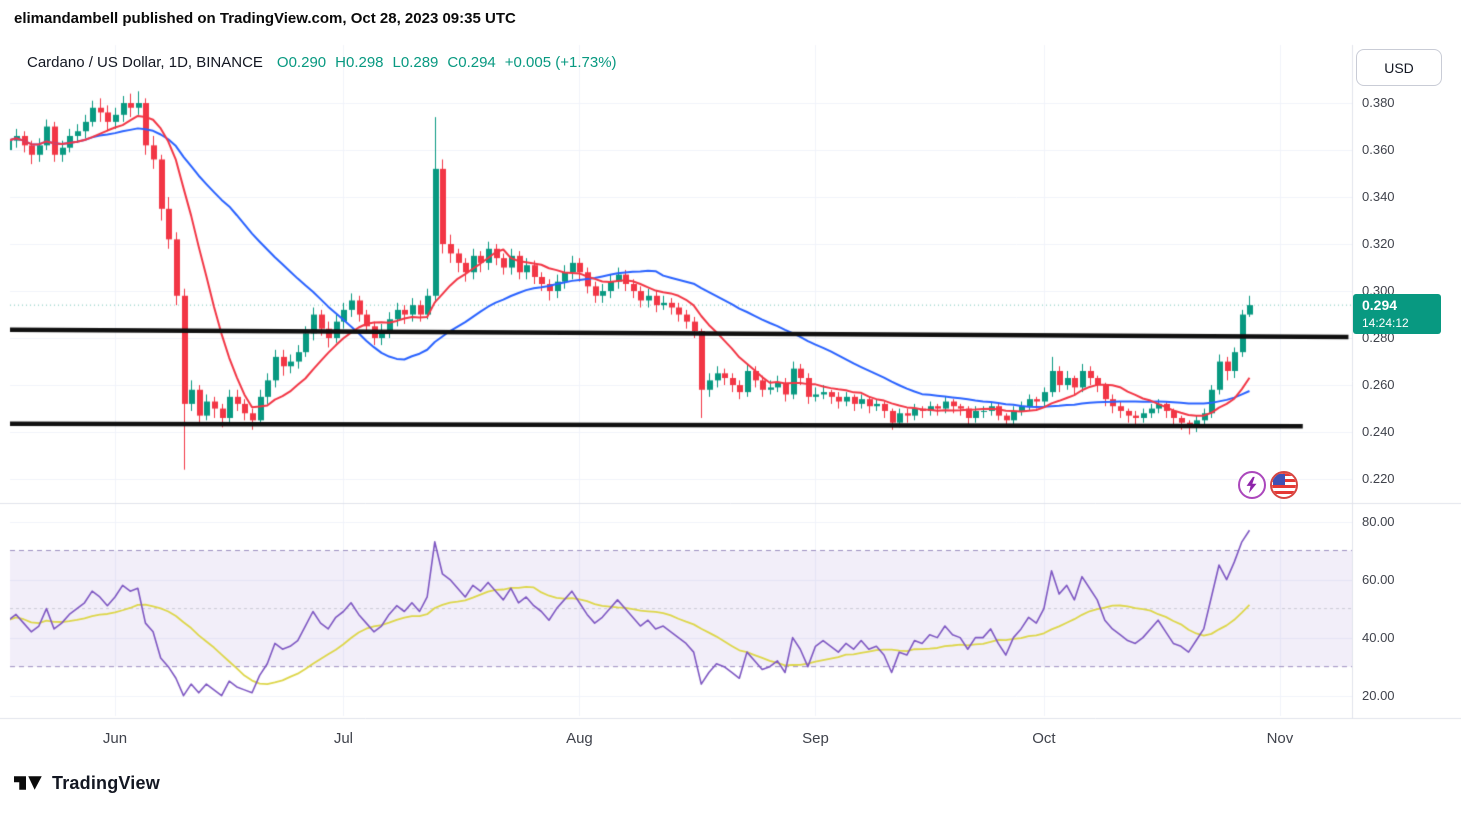 The width and height of the screenshot is (1461, 813). Describe the element at coordinates (1378, 479) in the screenshot. I see `price-tick-label: 0.220` at that location.